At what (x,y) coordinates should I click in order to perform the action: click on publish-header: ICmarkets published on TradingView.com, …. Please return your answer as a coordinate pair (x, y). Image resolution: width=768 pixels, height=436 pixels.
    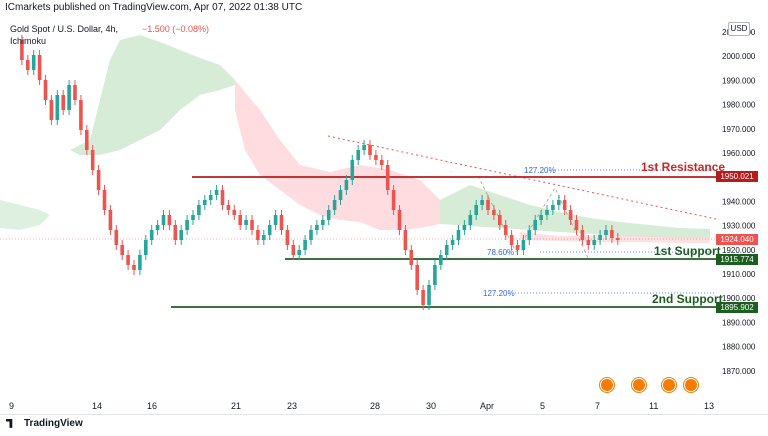
    Looking at the image, I should click on (384, 7).